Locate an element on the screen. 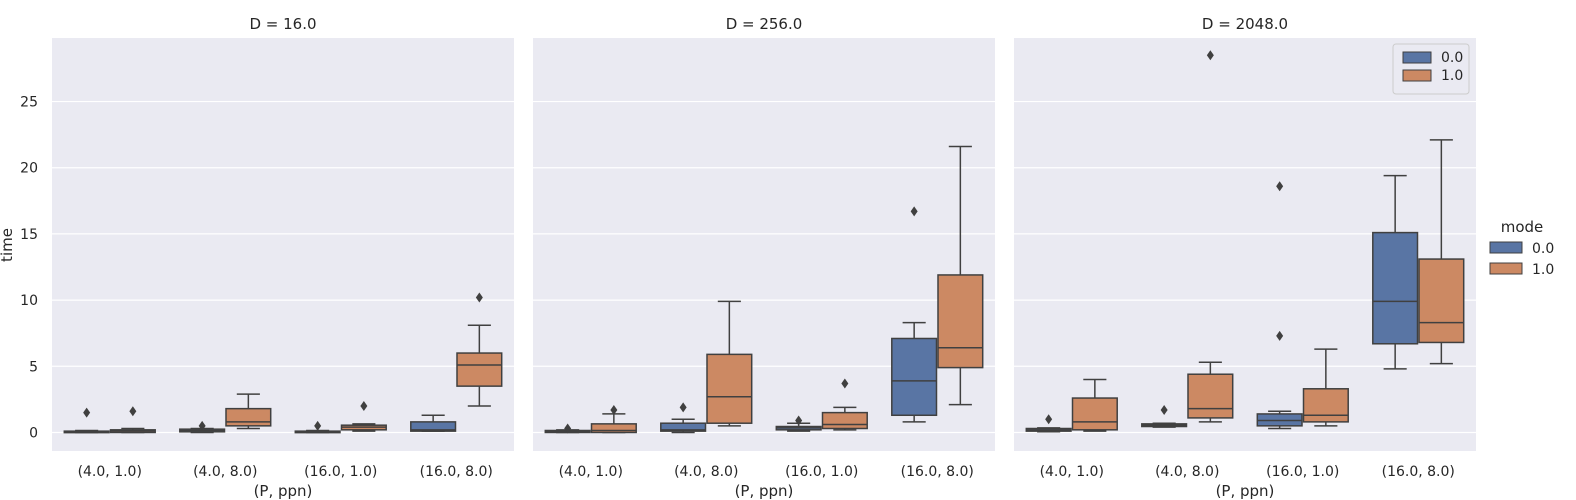 This screenshot has width=1576, height=500. outer-legend: mode 0.0 1.0 is located at coordinates (1521, 248).